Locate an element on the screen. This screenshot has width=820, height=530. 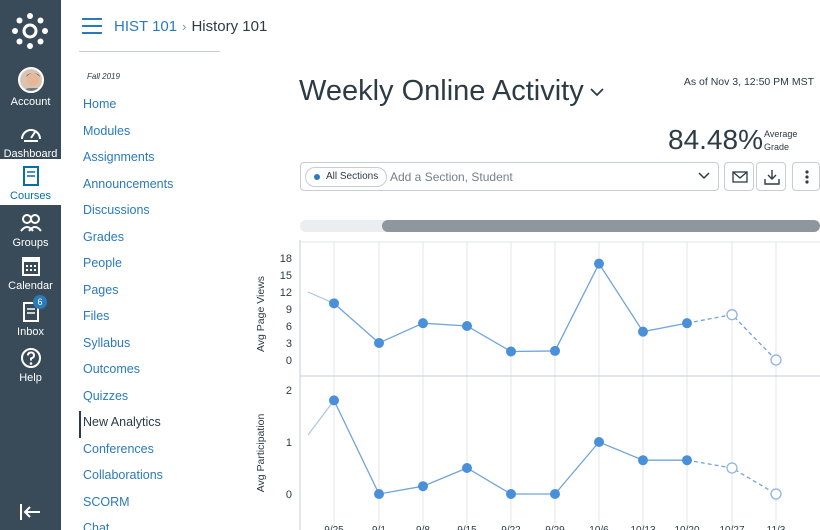
course-nav-quizzes: Quizzes is located at coordinates (106, 395).